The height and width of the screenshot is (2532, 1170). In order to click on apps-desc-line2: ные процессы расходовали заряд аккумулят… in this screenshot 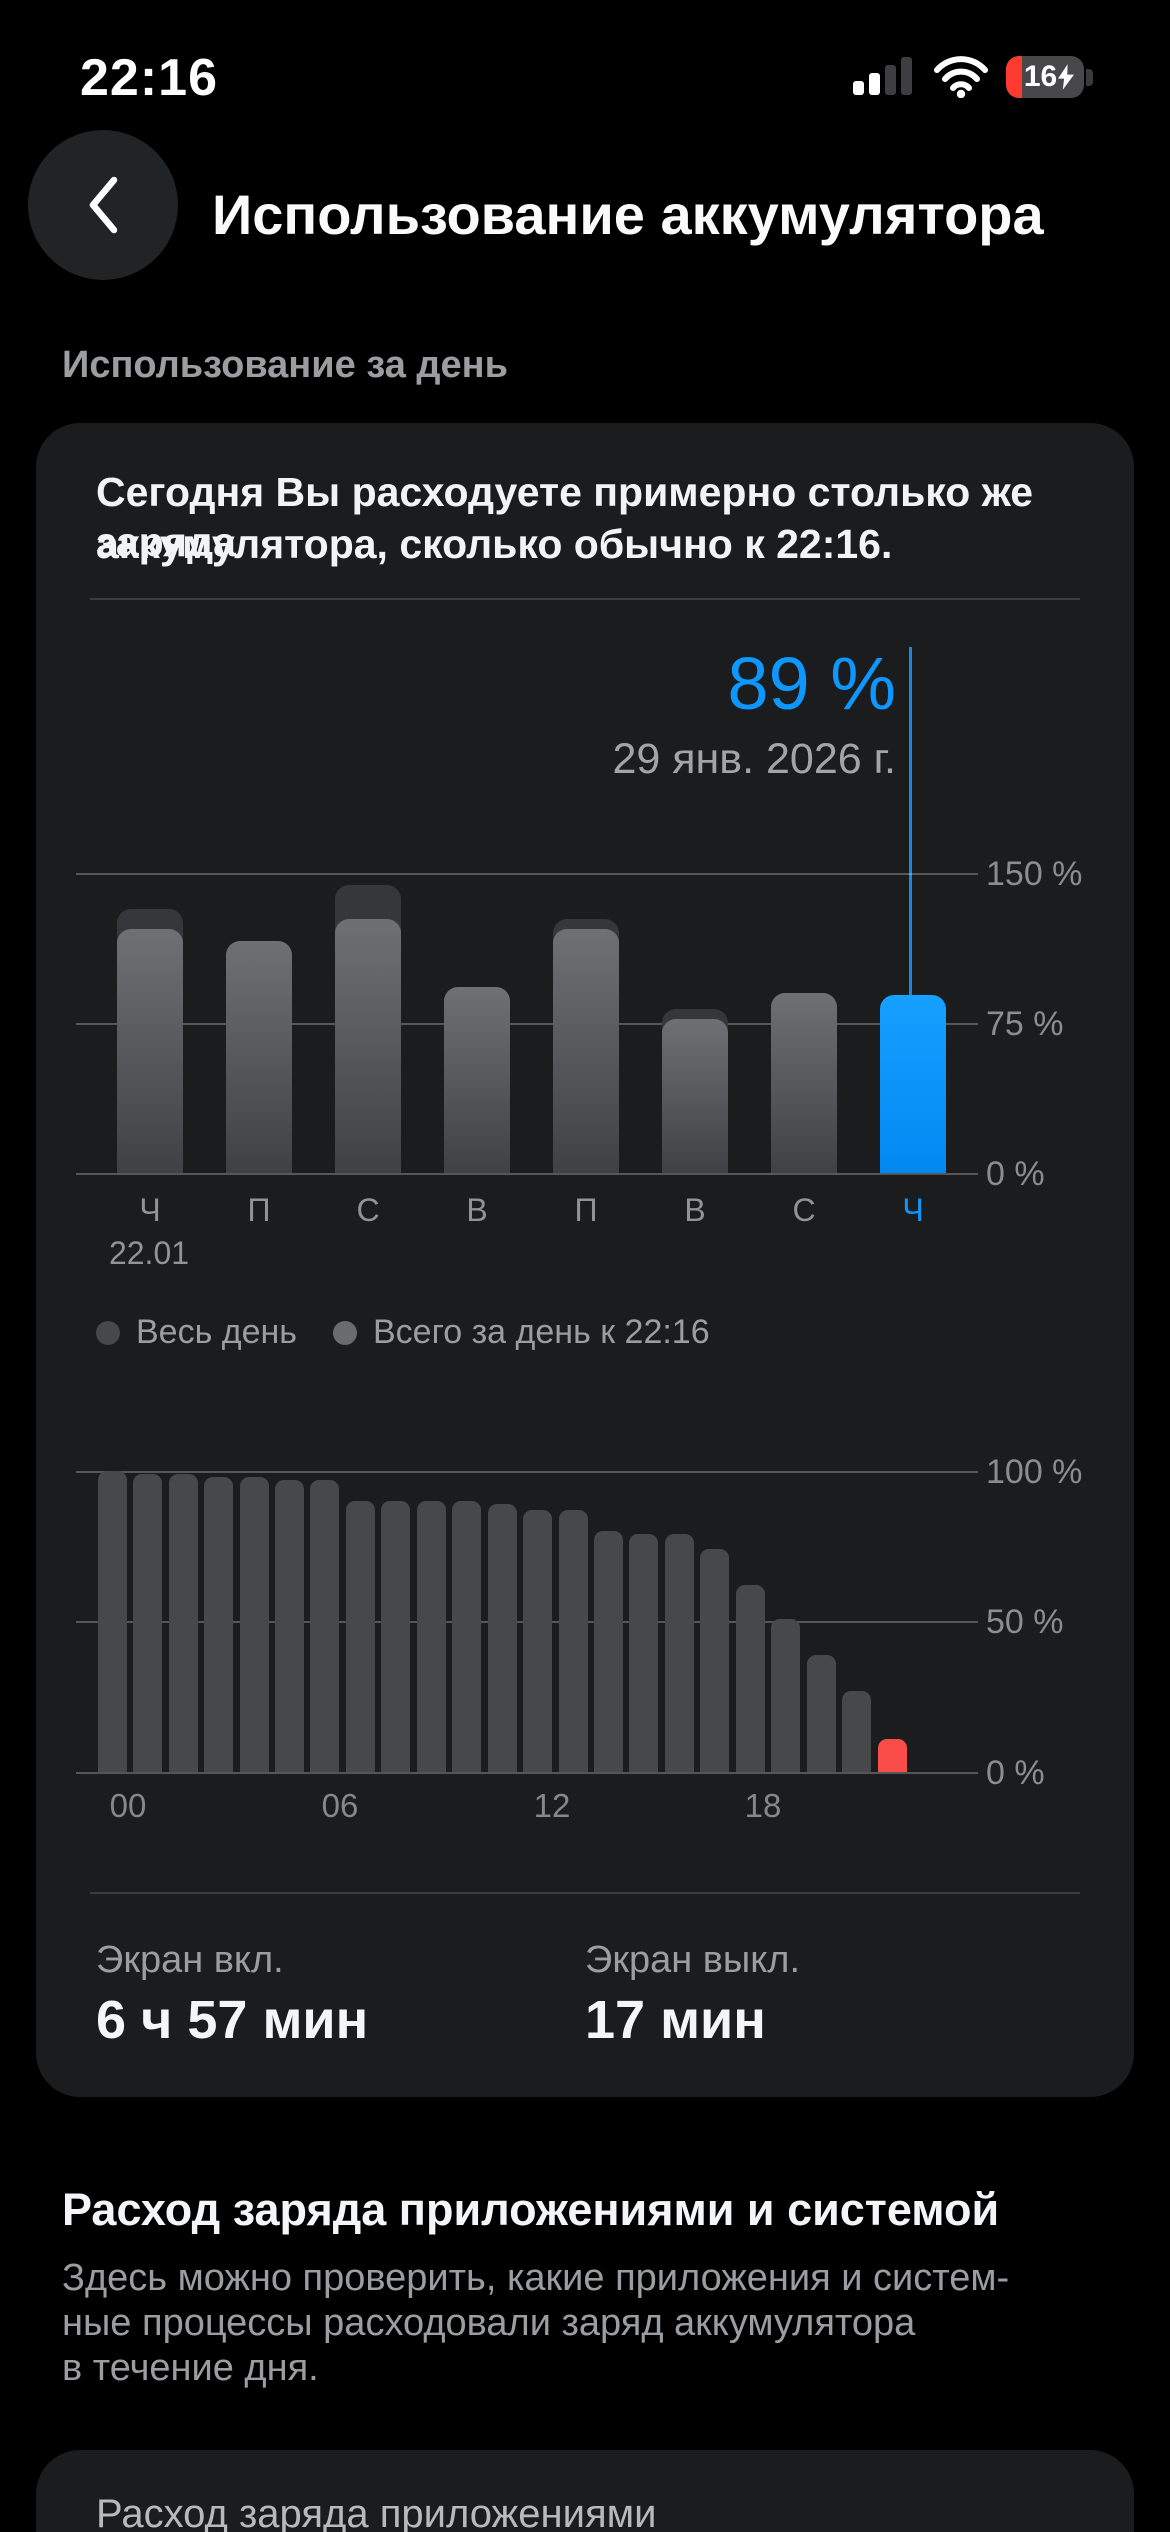, I will do `click(489, 2323)`.